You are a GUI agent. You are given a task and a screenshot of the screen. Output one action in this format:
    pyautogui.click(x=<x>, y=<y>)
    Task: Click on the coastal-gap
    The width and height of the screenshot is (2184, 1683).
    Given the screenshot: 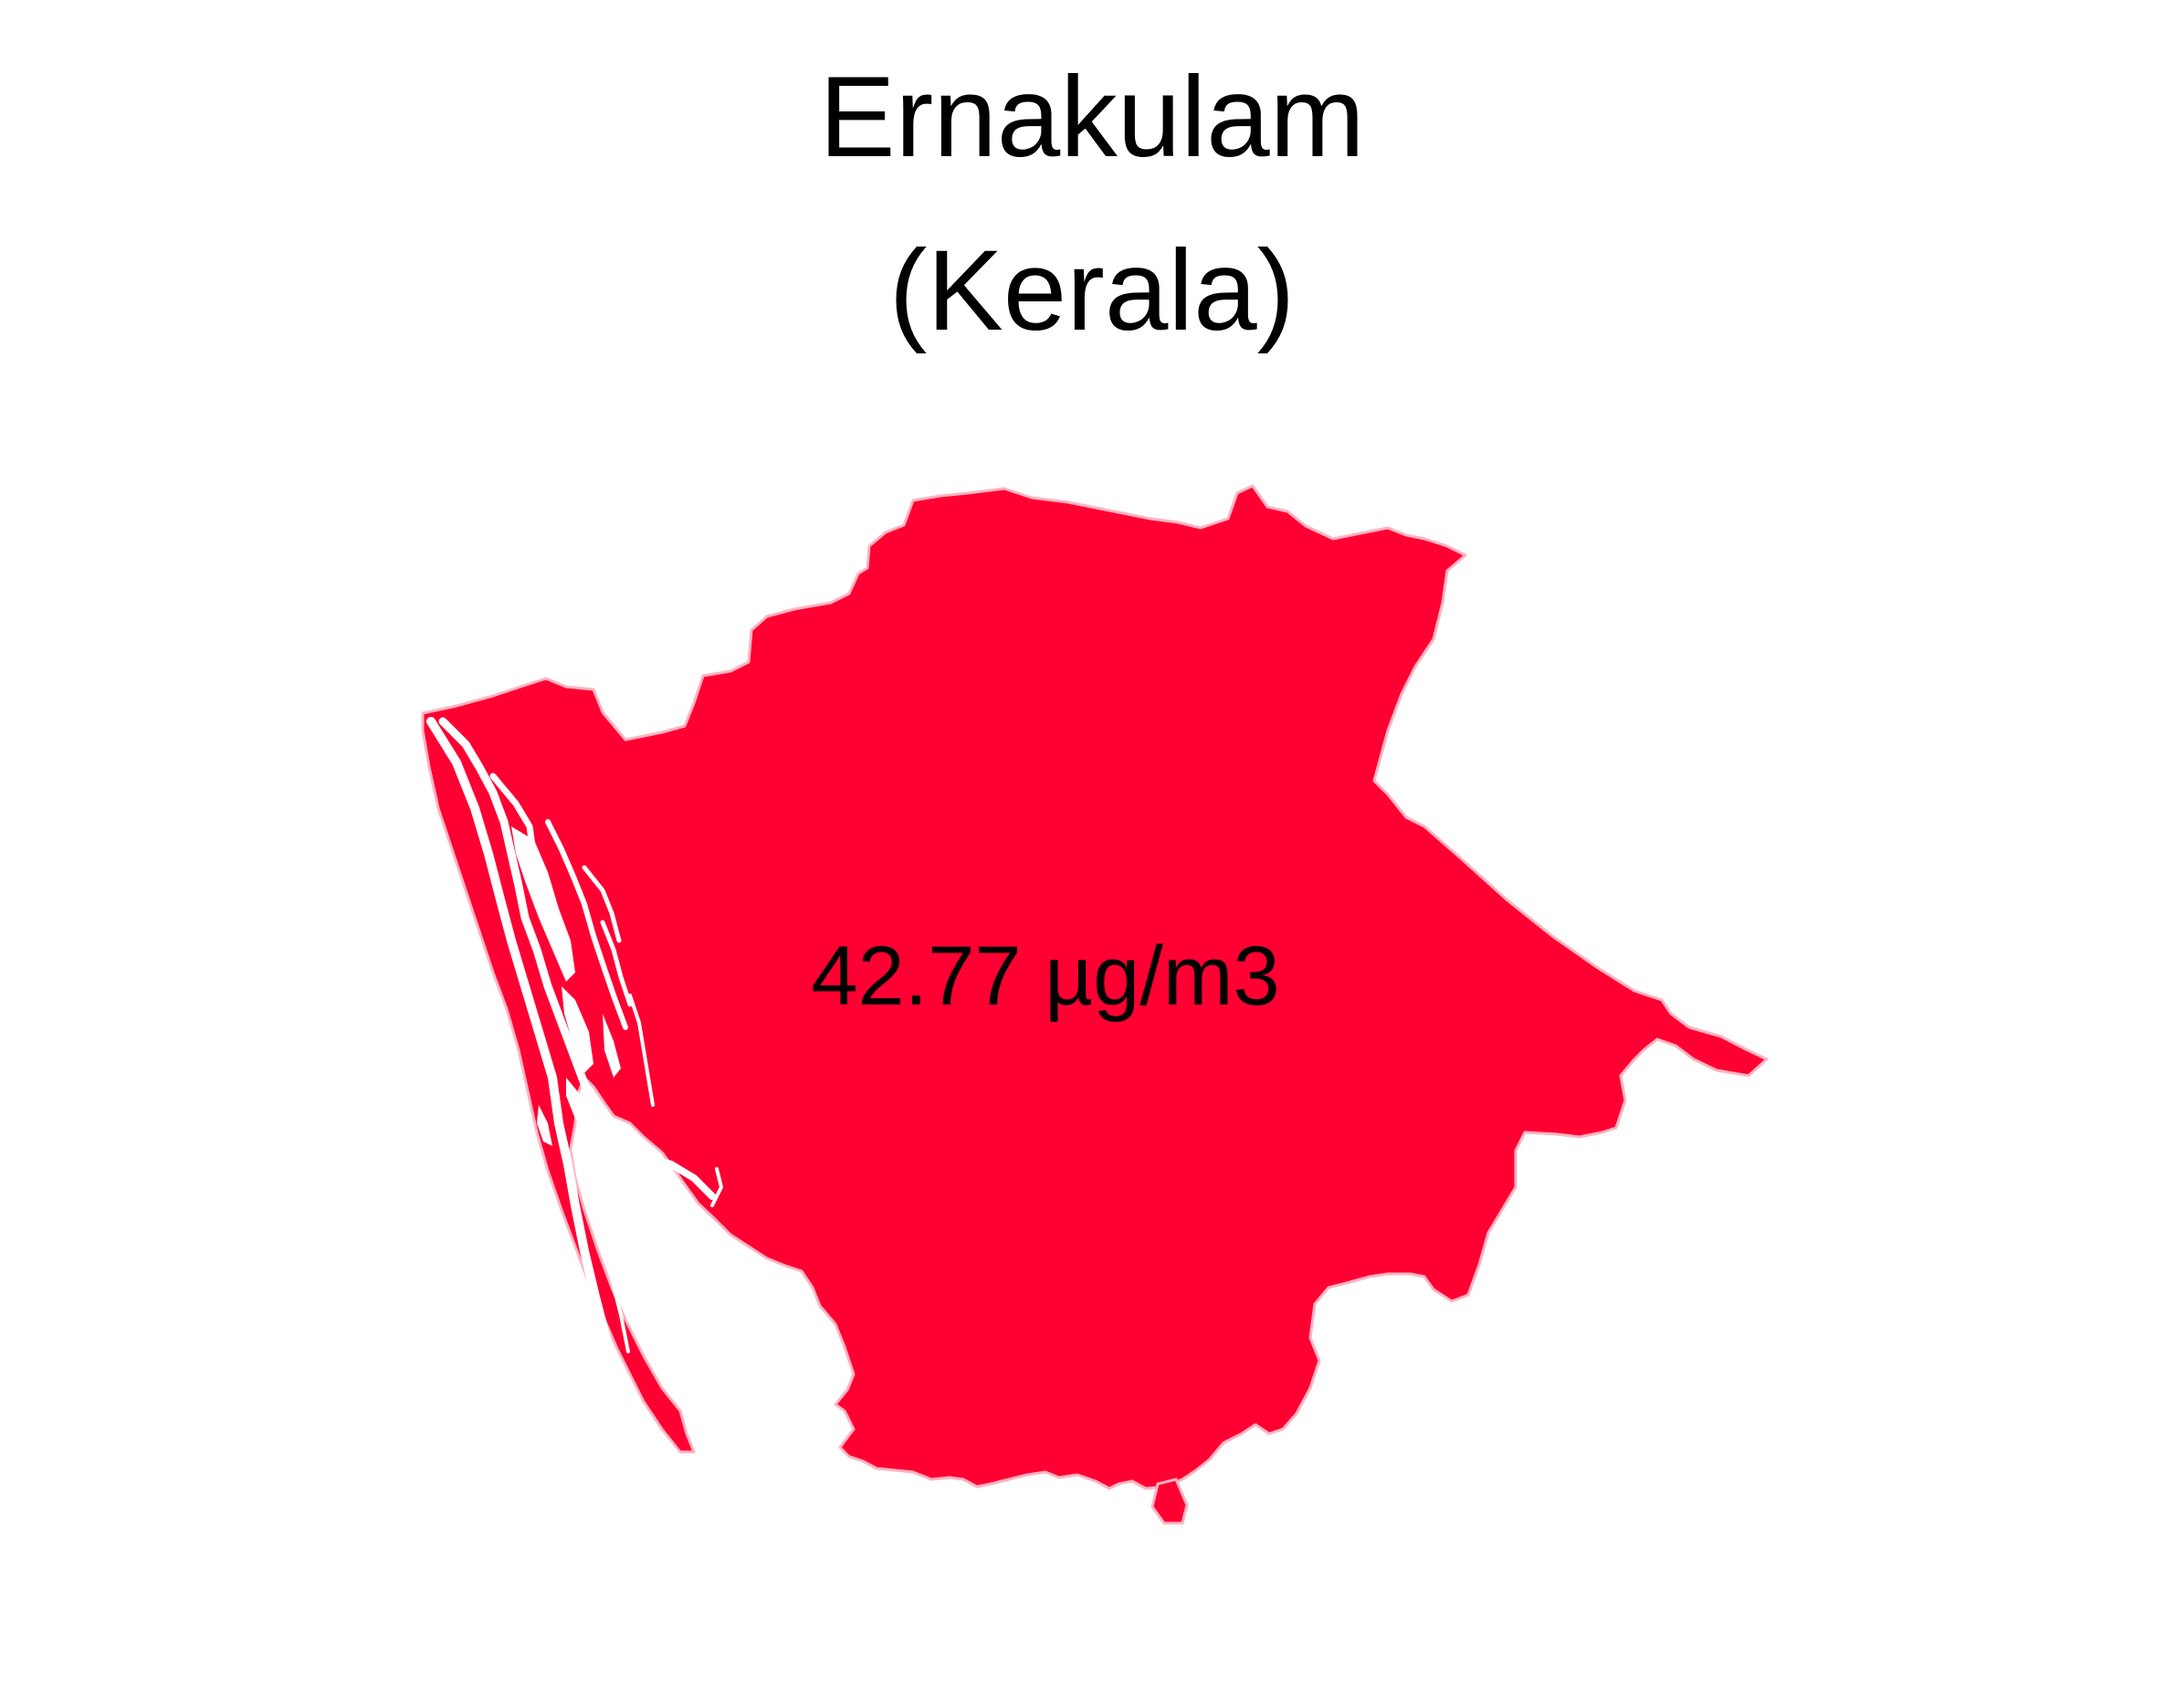 What is the action you would take?
    pyautogui.click(x=535, y=1073)
    